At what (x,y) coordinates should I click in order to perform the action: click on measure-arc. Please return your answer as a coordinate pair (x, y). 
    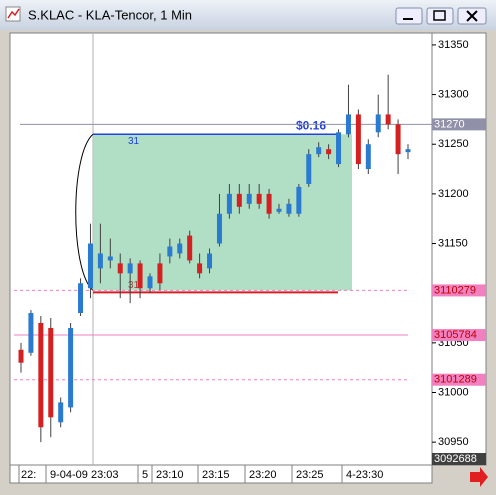
    Looking at the image, I should click on (84, 212).